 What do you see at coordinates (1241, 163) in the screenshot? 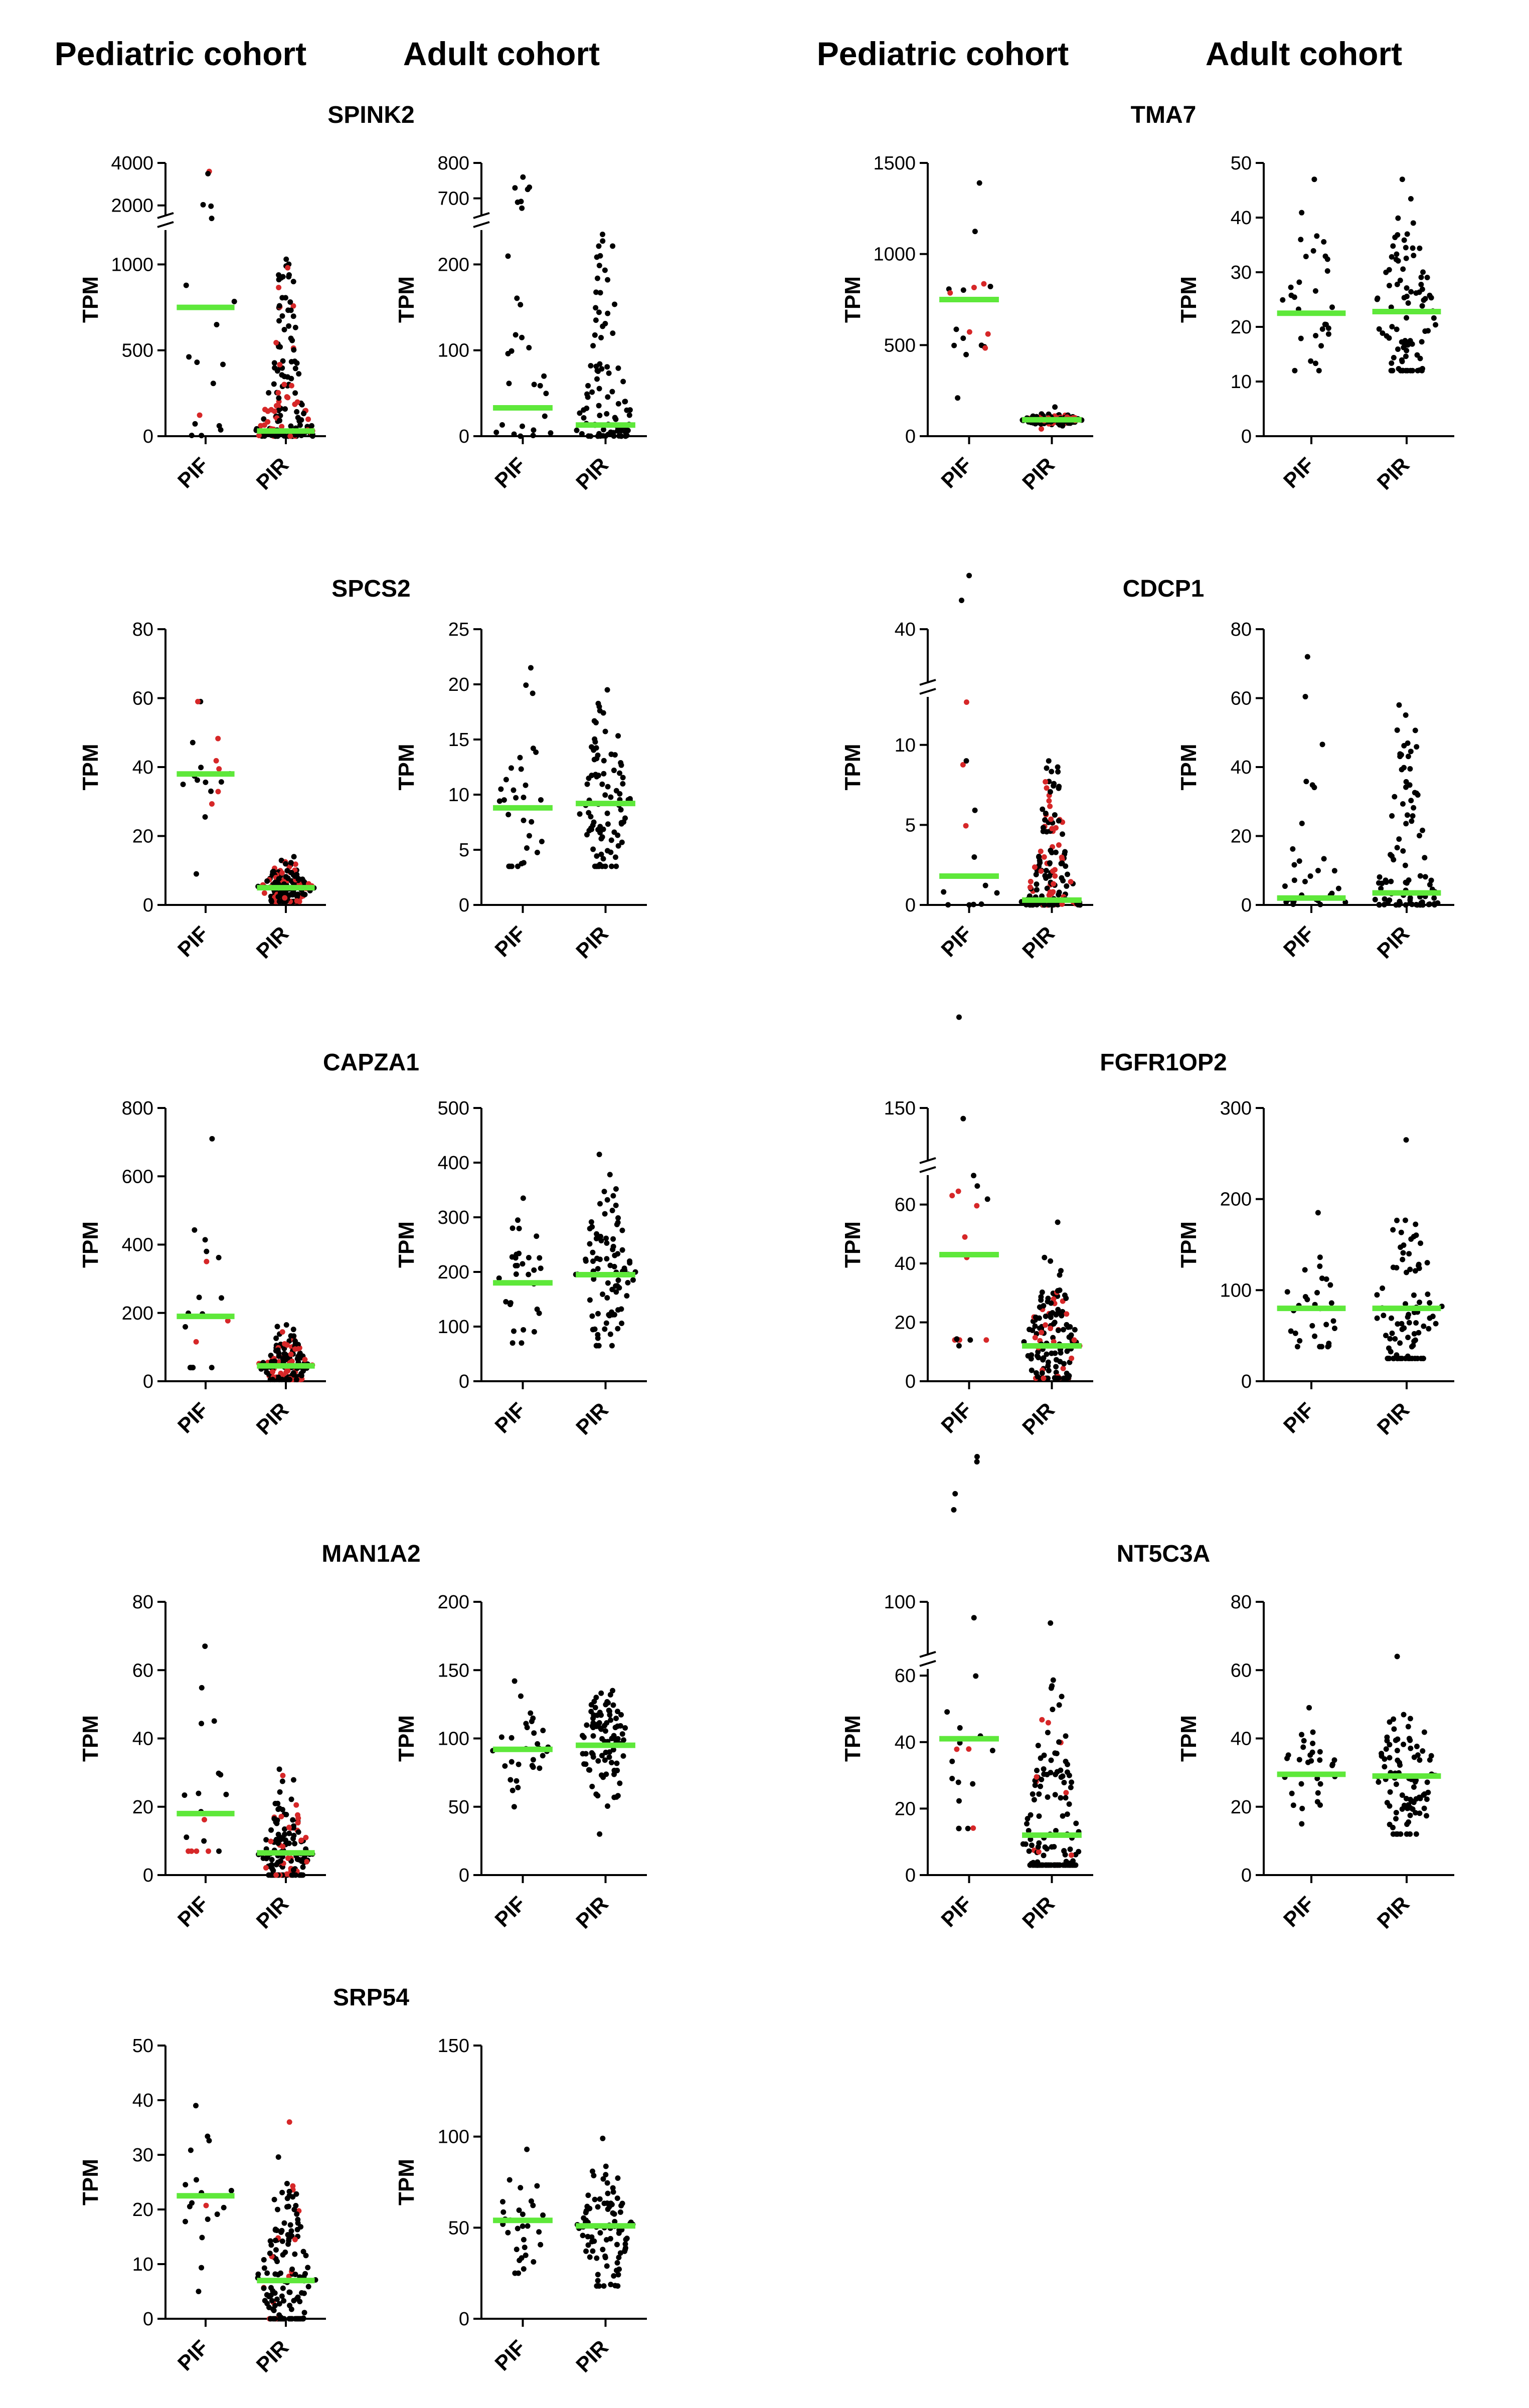
I see `y-tick-label: 50` at bounding box center [1241, 163].